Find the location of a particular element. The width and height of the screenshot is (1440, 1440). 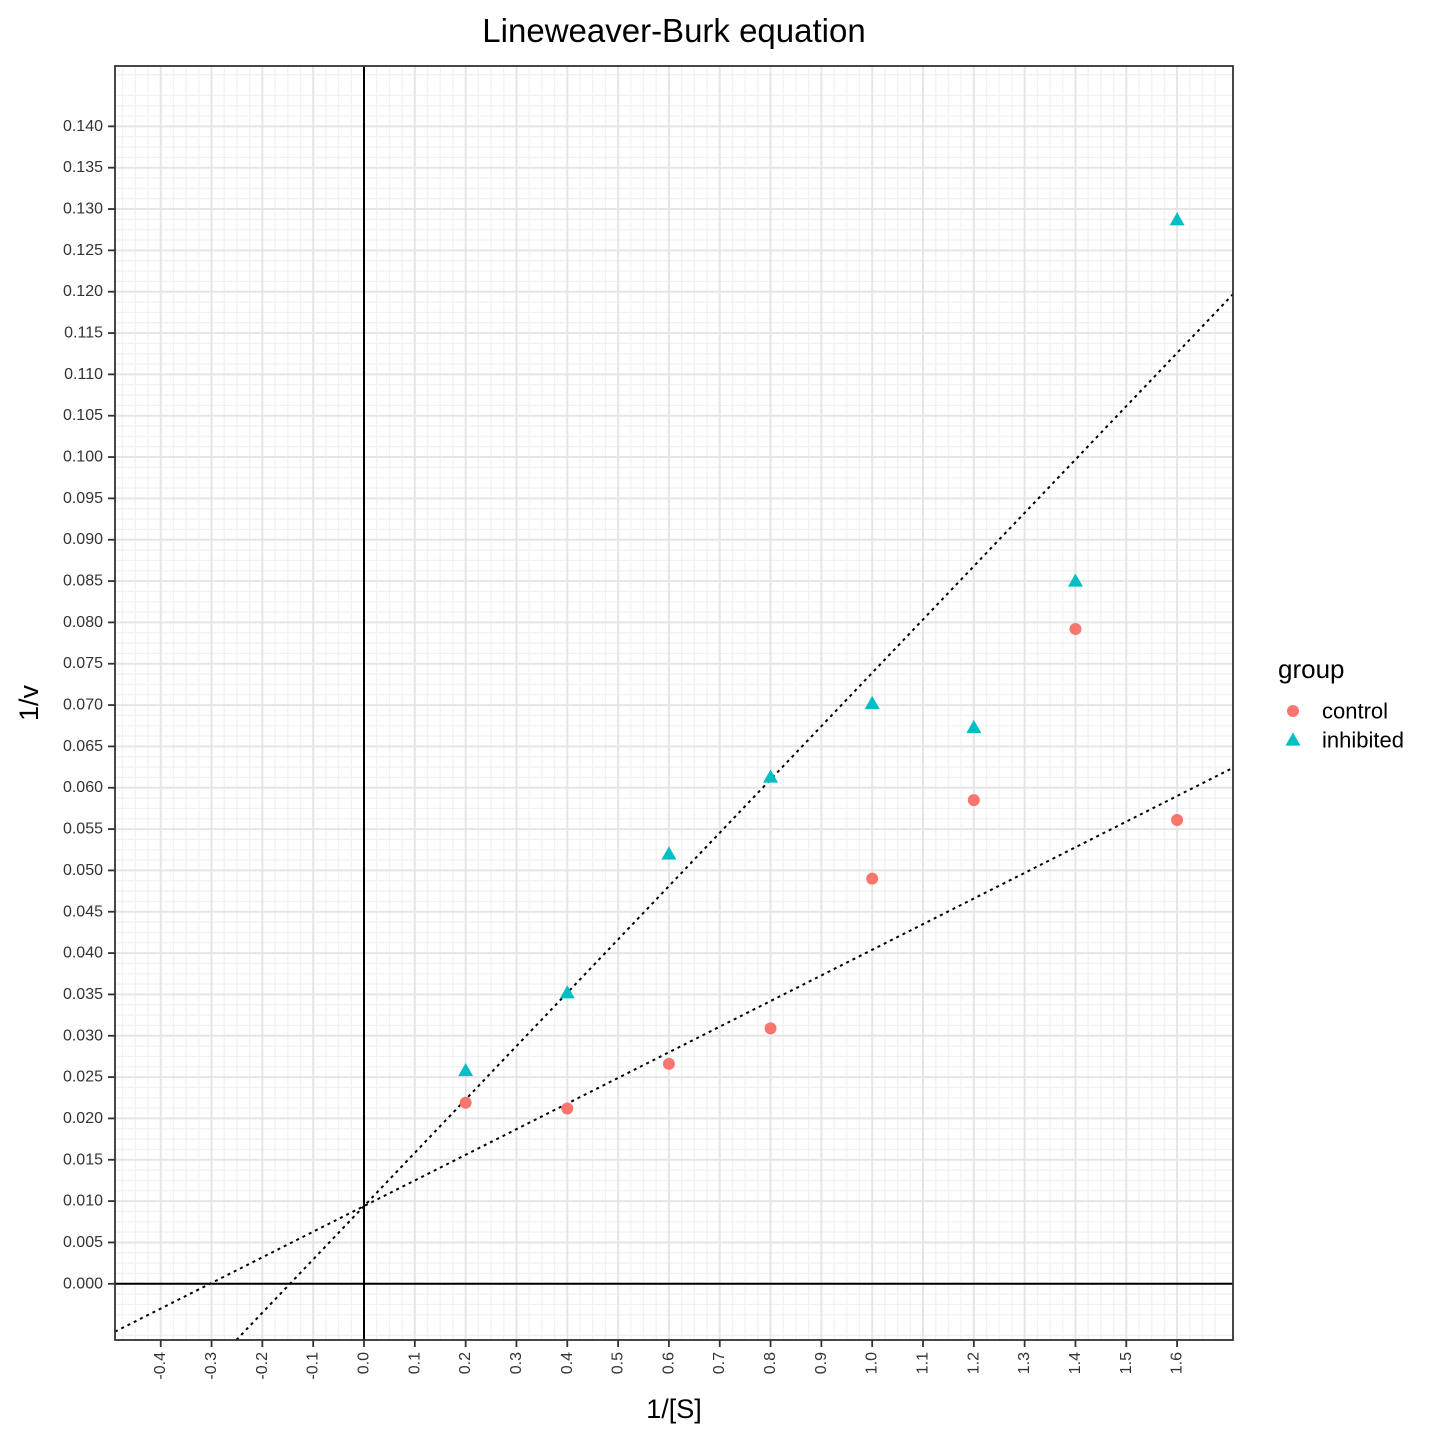

legend: group control inhibited is located at coordinates (1341, 703).